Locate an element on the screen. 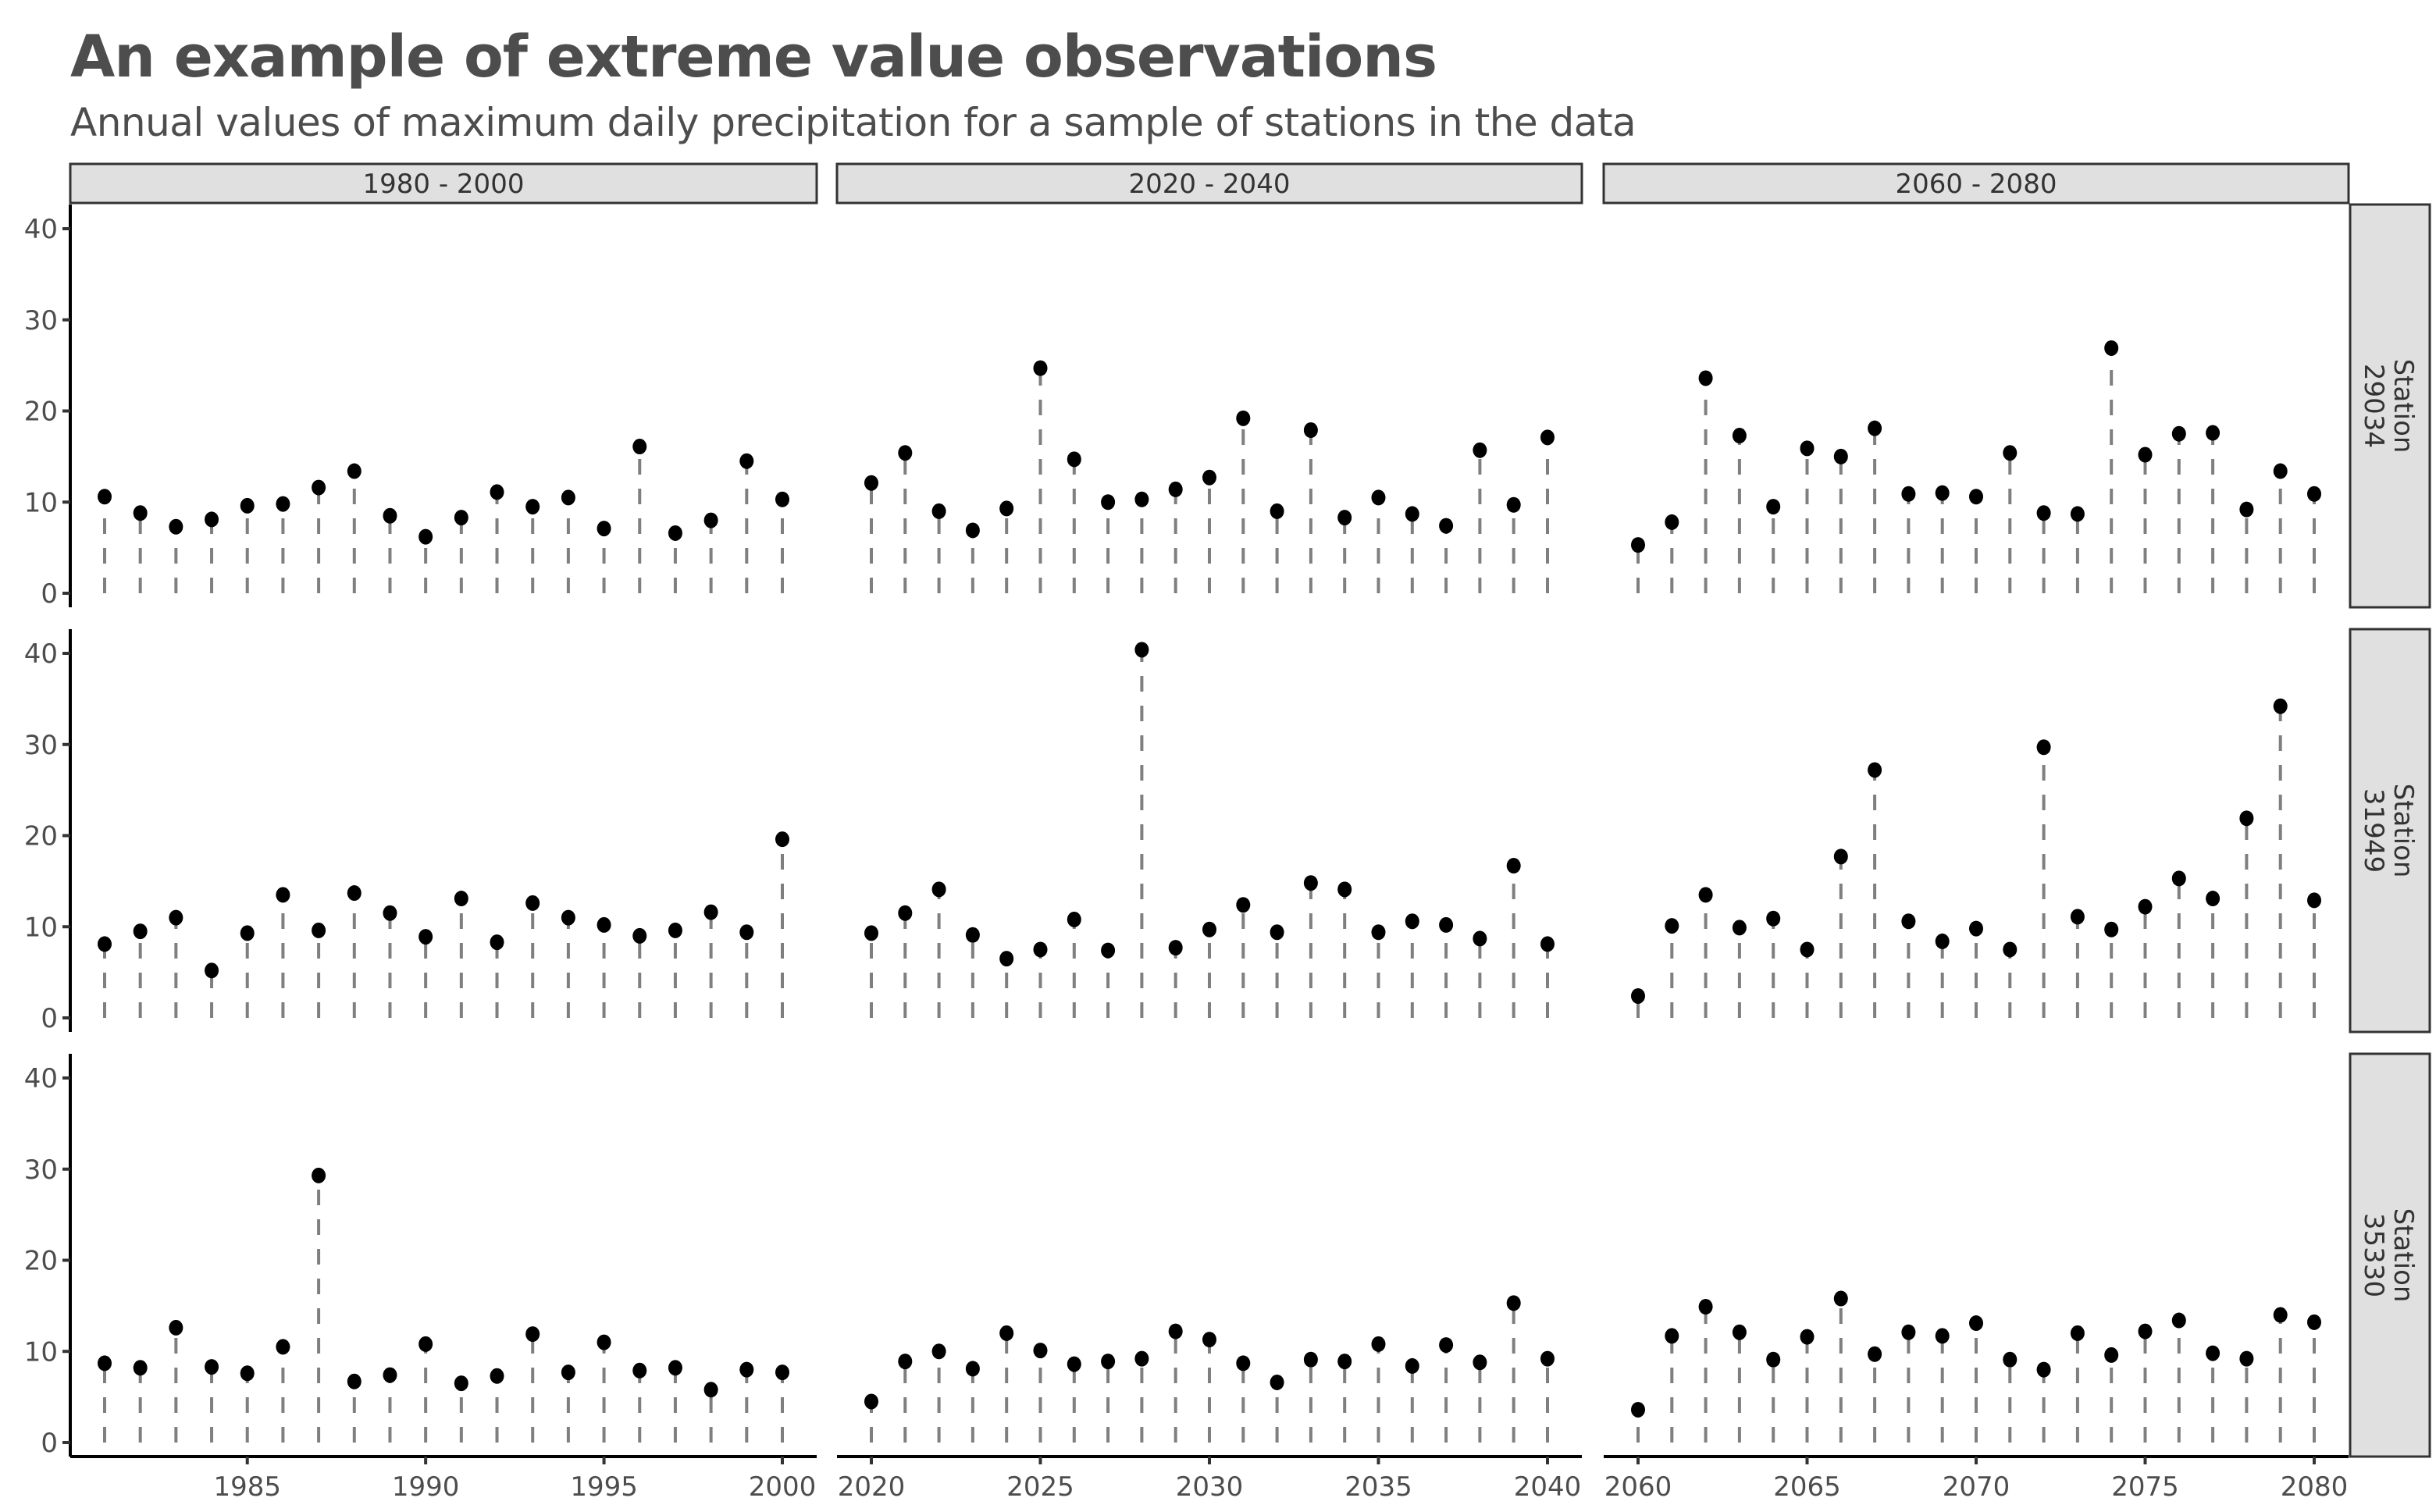 Image resolution: width=2436 pixels, height=1512 pixels. x-tick-label: 2060 is located at coordinates (1638, 1487).